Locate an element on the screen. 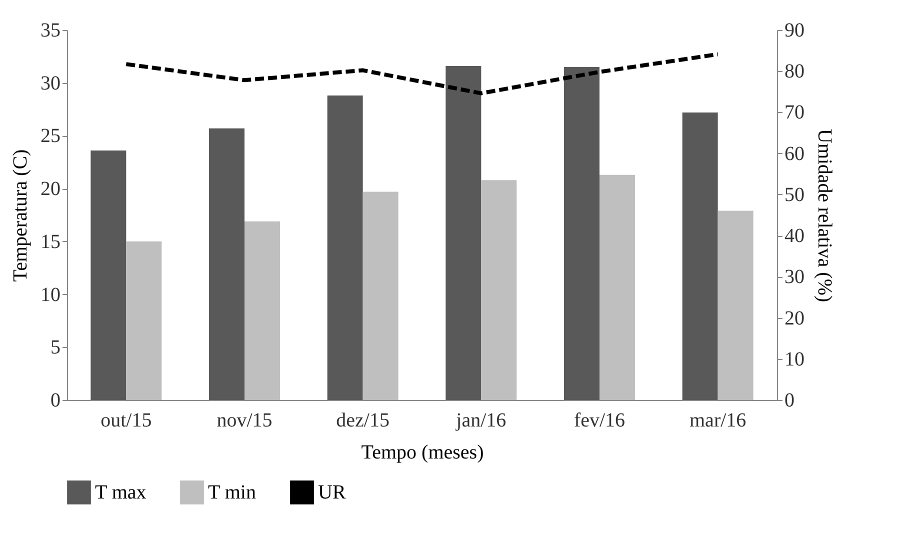 The image size is (898, 548). x-axis-title: Tempo (meses) is located at coordinates (422, 453).